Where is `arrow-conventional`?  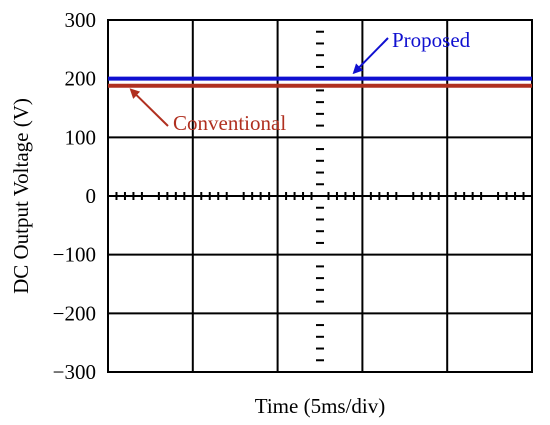 arrow-conventional is located at coordinates (149, 107).